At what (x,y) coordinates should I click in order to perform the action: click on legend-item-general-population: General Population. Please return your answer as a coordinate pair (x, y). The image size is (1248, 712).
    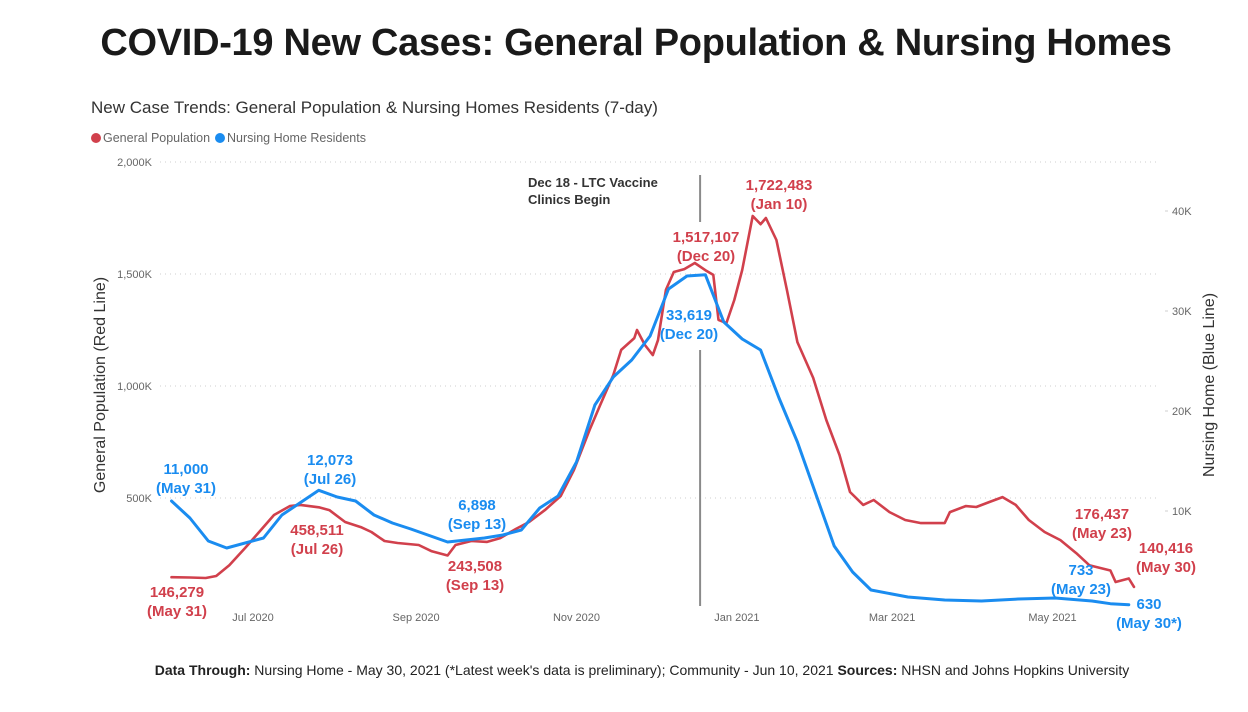
    Looking at the image, I should click on (150, 138).